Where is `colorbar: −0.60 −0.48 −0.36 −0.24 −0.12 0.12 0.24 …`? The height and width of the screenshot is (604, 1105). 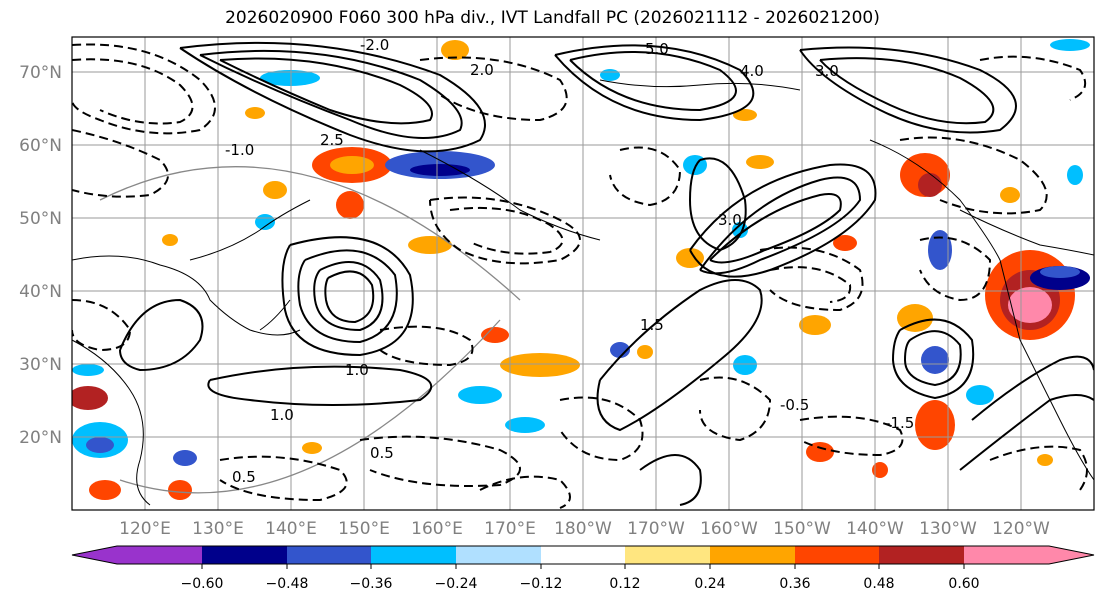
colorbar: −0.60 −0.48 −0.36 −0.24 −0.12 0.12 0.24 … is located at coordinates (583, 568).